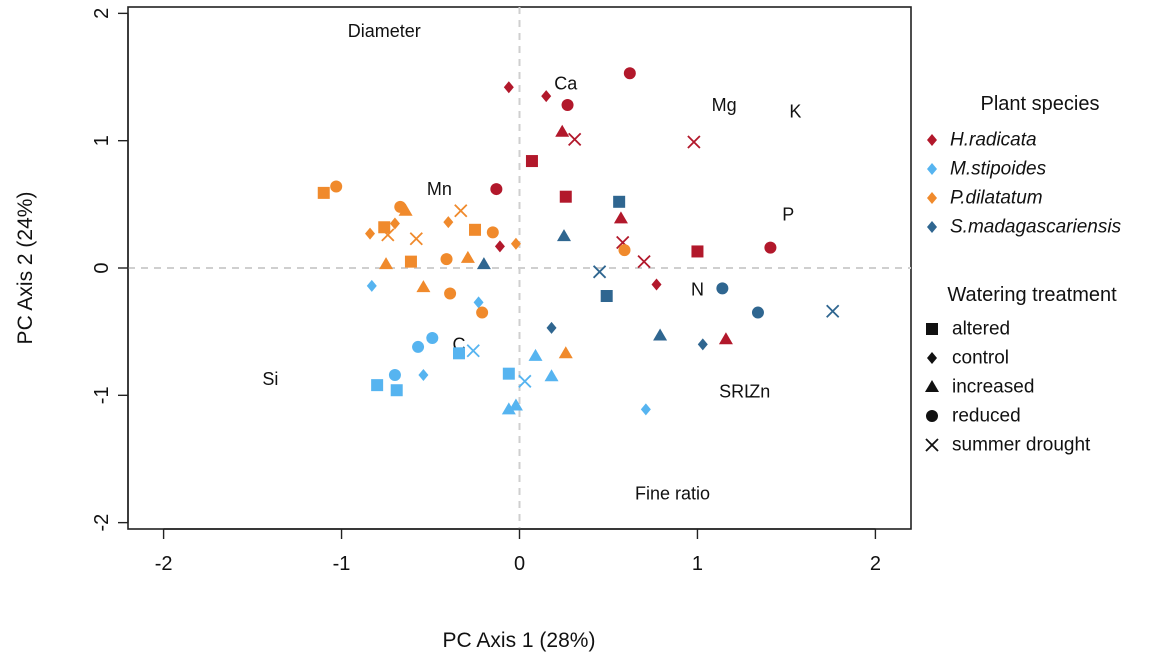  What do you see at coordinates (788, 215) in the screenshot?
I see `loading-label: P` at bounding box center [788, 215].